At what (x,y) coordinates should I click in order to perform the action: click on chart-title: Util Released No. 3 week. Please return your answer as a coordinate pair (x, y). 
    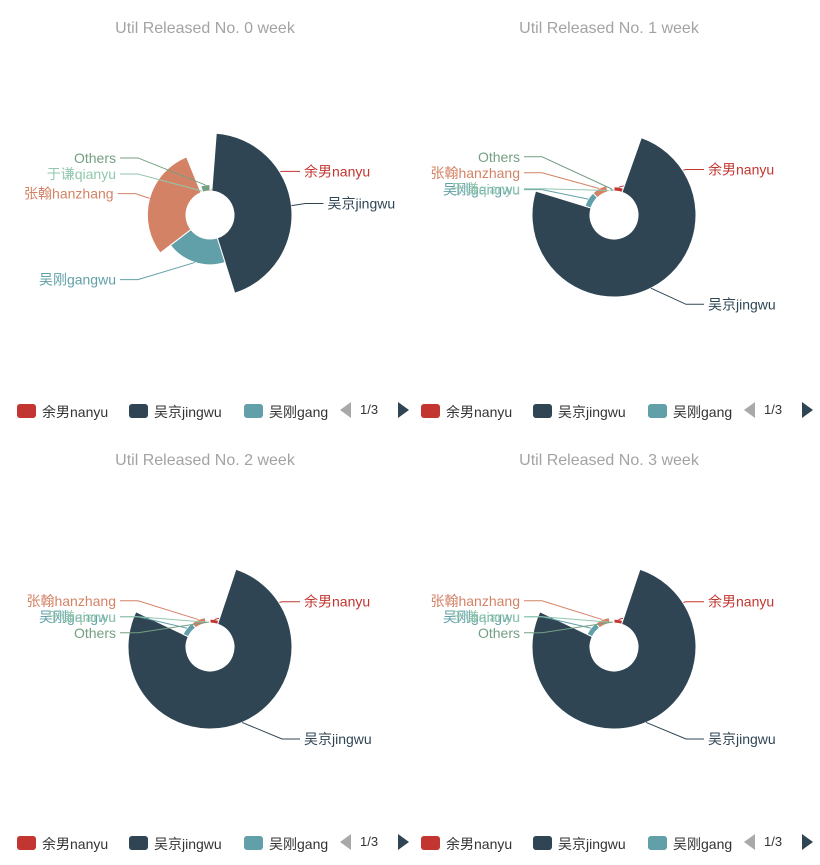
    Looking at the image, I should click on (609, 460).